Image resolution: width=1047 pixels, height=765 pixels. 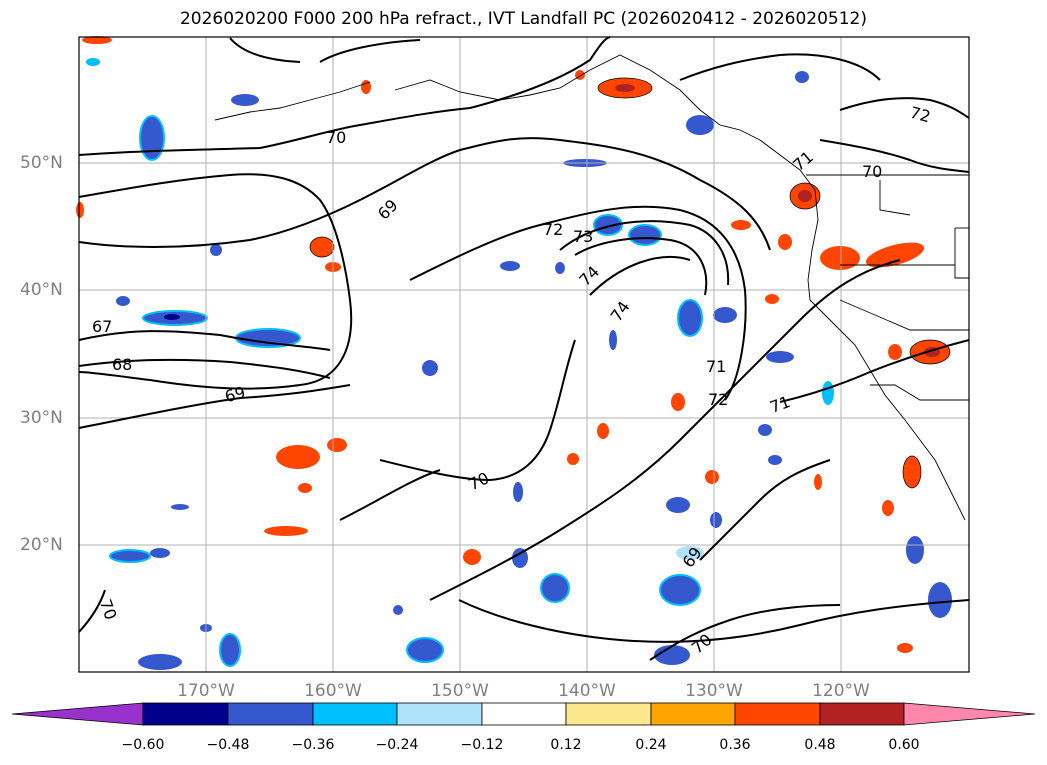 What do you see at coordinates (841, 691) in the screenshot?
I see `lon-label: 120°W` at bounding box center [841, 691].